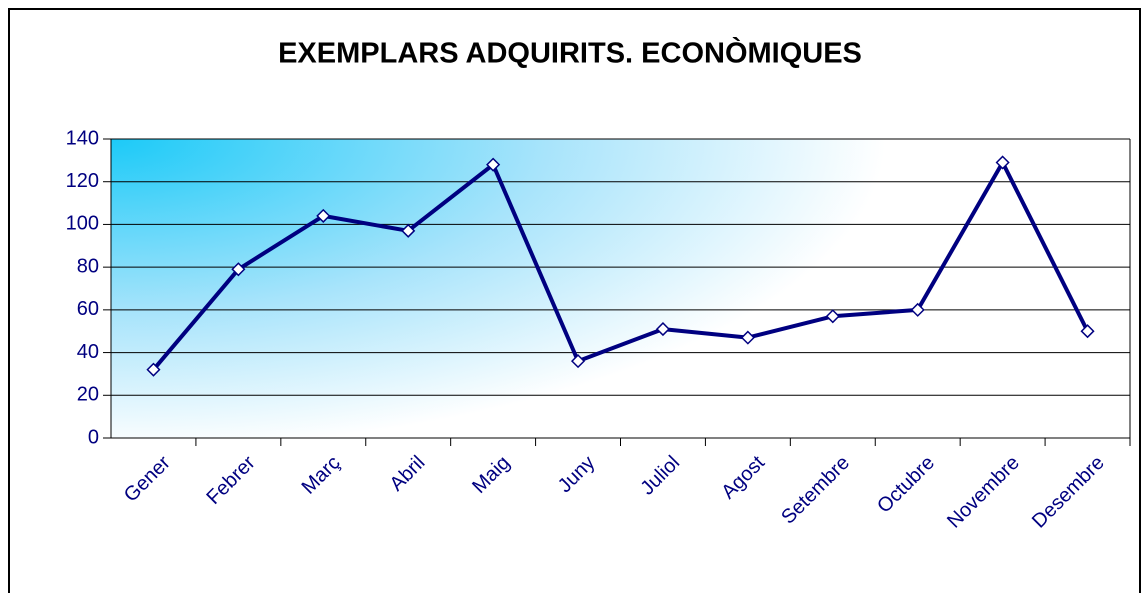 The image size is (1143, 593). What do you see at coordinates (82, 181) in the screenshot?
I see `y-tick-label: 120` at bounding box center [82, 181].